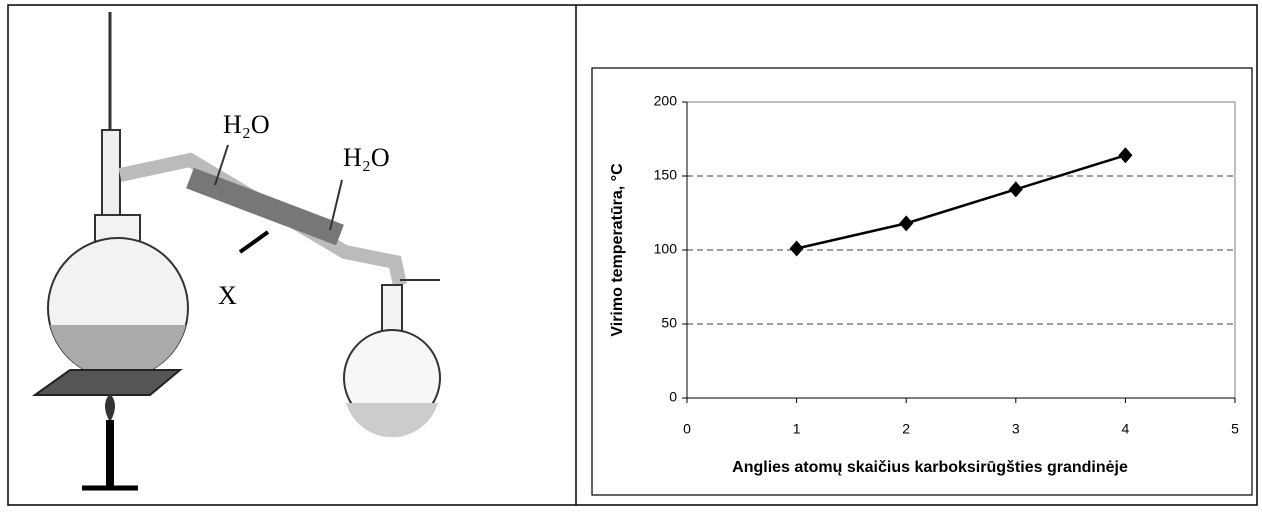 Image resolution: width=1262 pixels, height=514 pixels. I want to click on y-tick-label: 200, so click(666, 101).